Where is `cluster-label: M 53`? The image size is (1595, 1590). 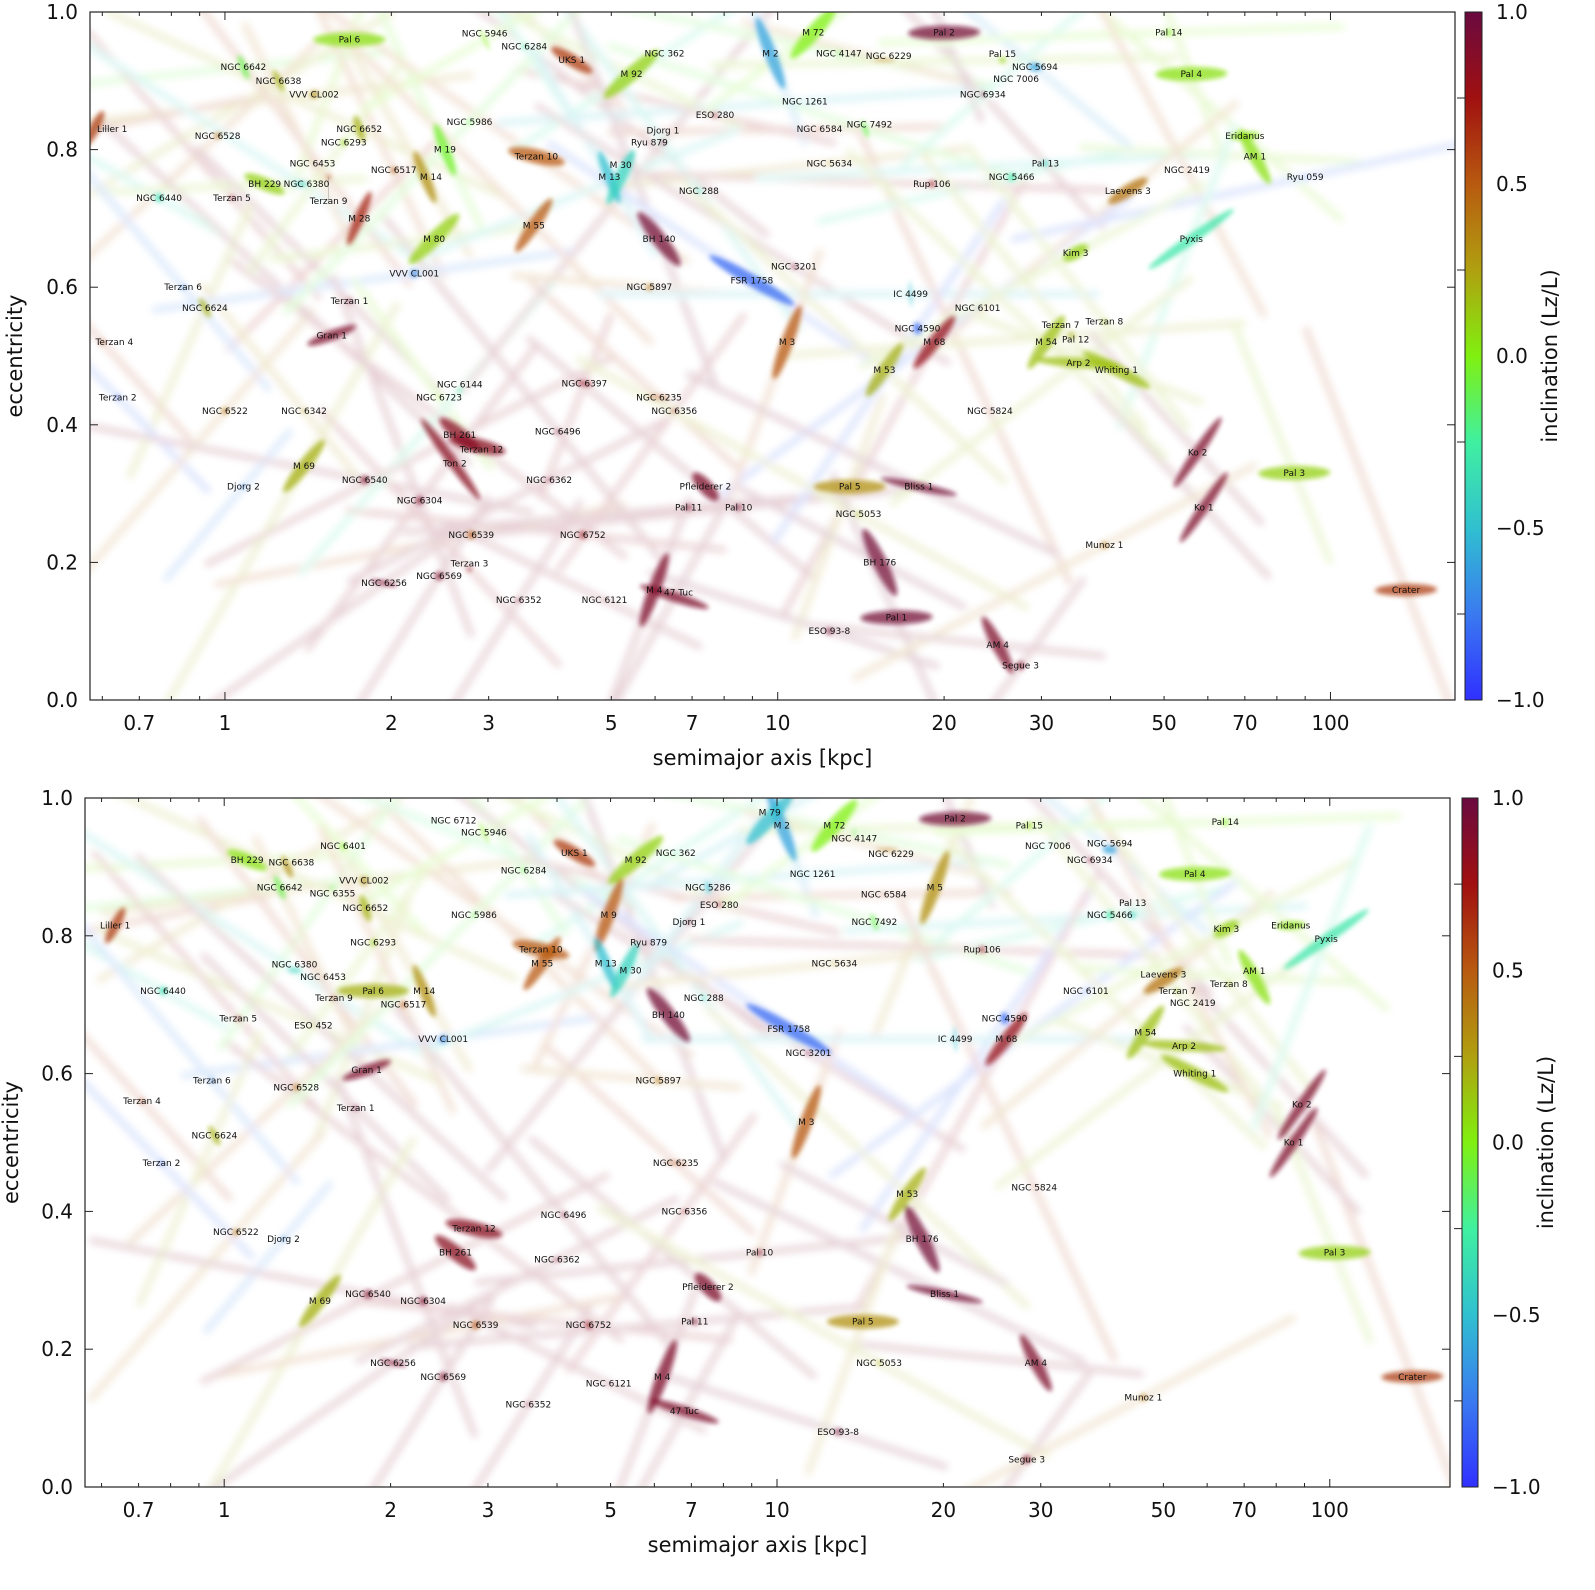 cluster-label: M 53 is located at coordinates (907, 1195).